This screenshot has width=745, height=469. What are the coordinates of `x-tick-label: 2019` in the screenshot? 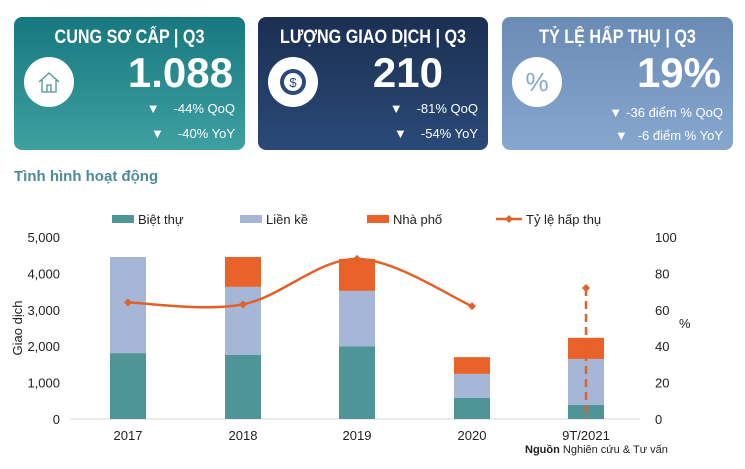 It's located at (357, 435).